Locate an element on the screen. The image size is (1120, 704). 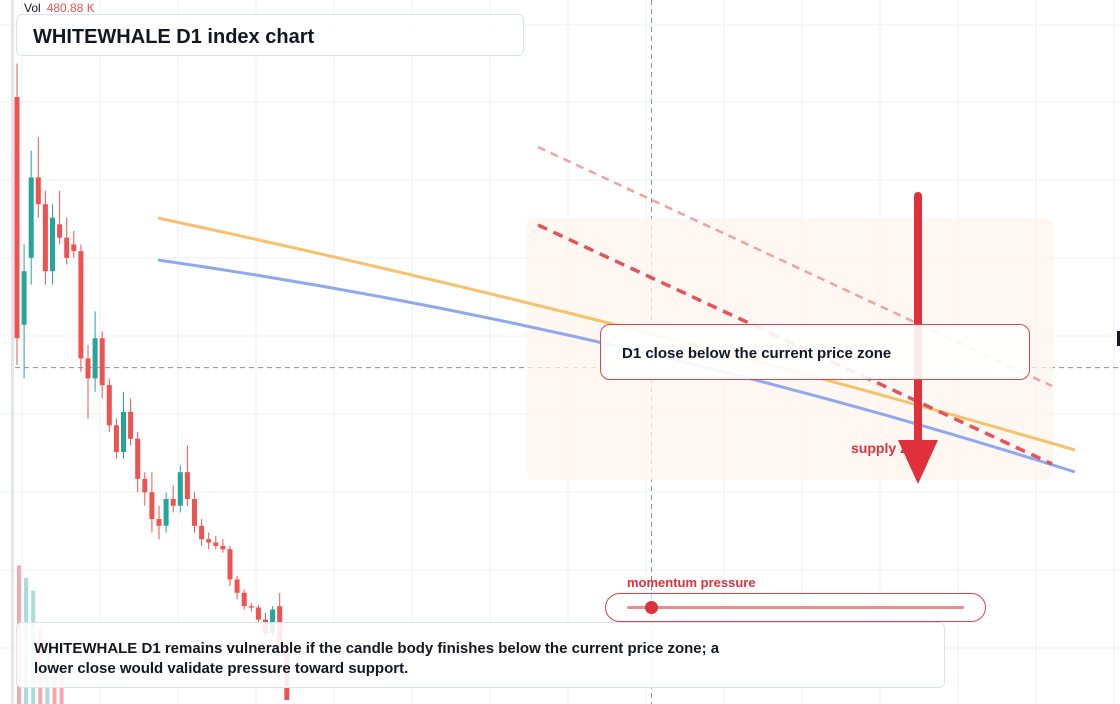
momentum-knob is located at coordinates (651, 607).